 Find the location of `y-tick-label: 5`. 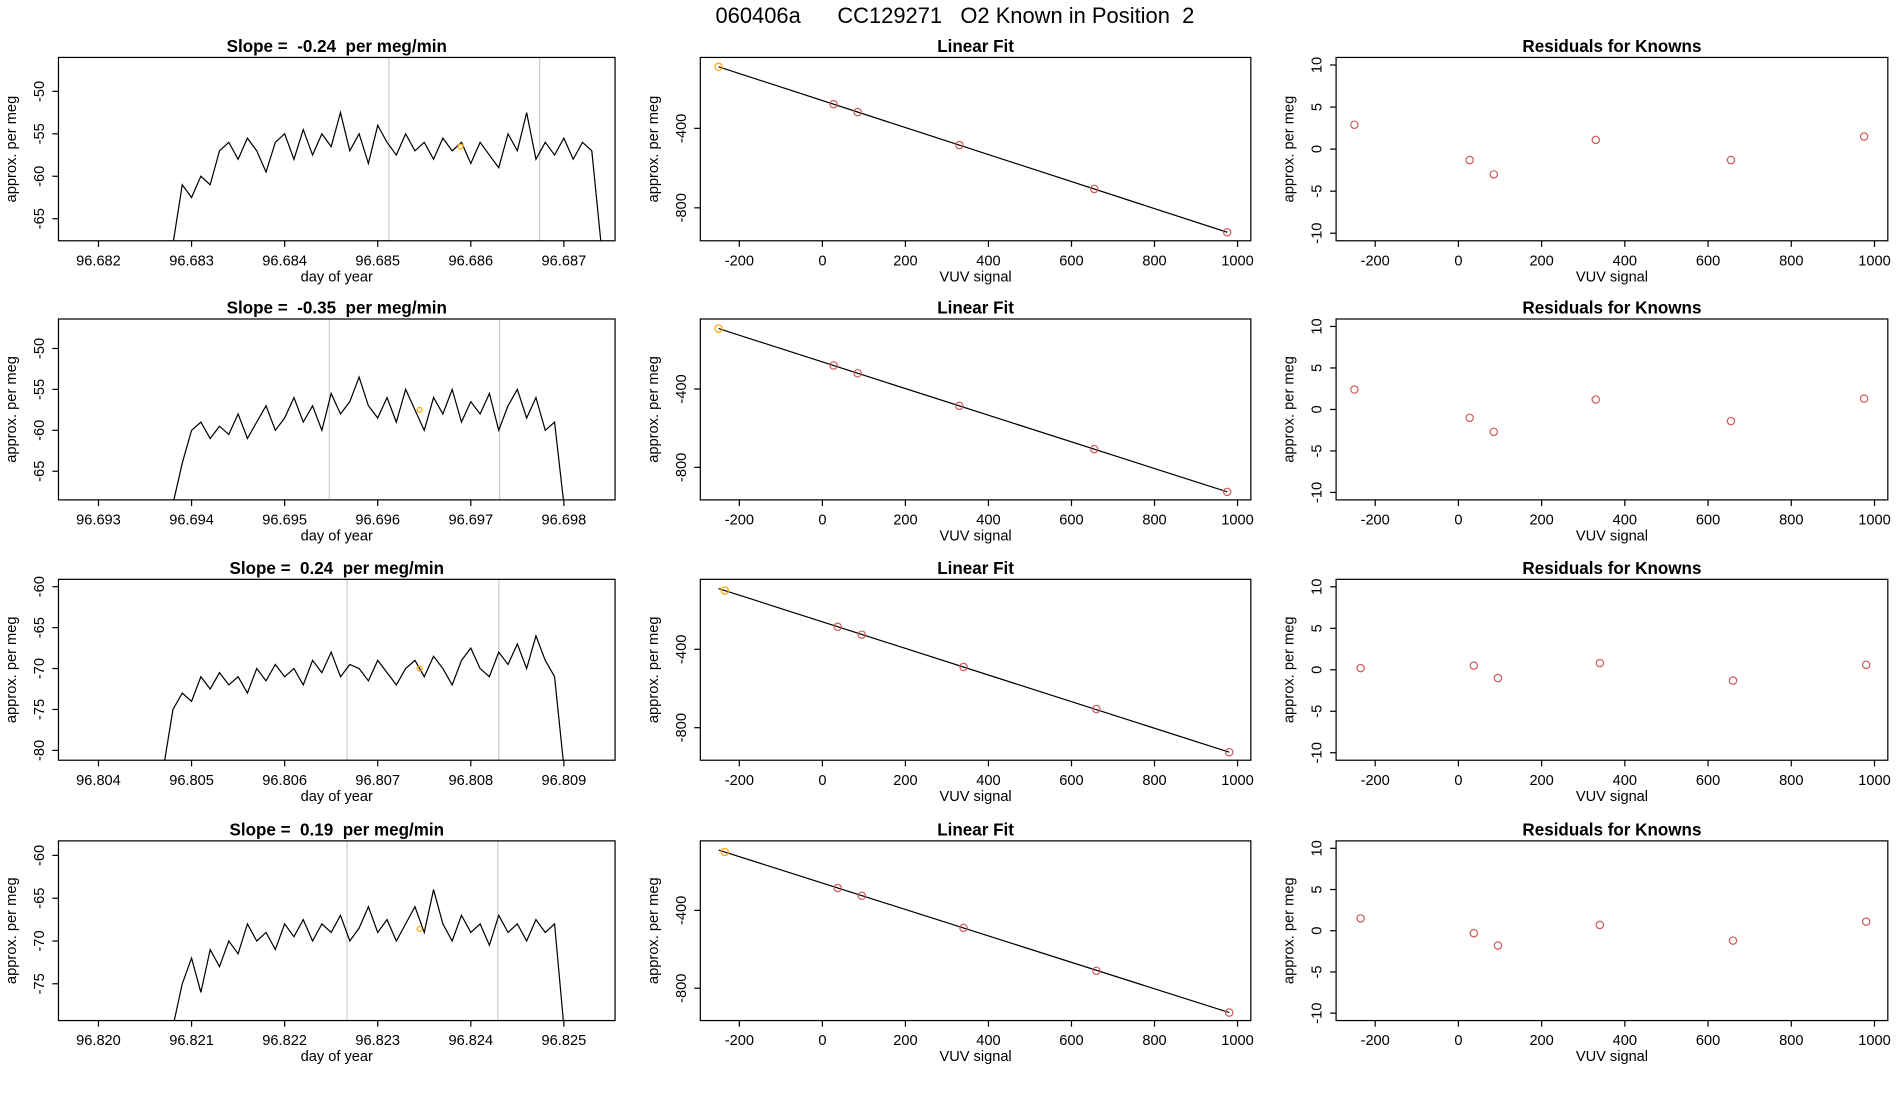

y-tick-label: 5 is located at coordinates (1318, 628).